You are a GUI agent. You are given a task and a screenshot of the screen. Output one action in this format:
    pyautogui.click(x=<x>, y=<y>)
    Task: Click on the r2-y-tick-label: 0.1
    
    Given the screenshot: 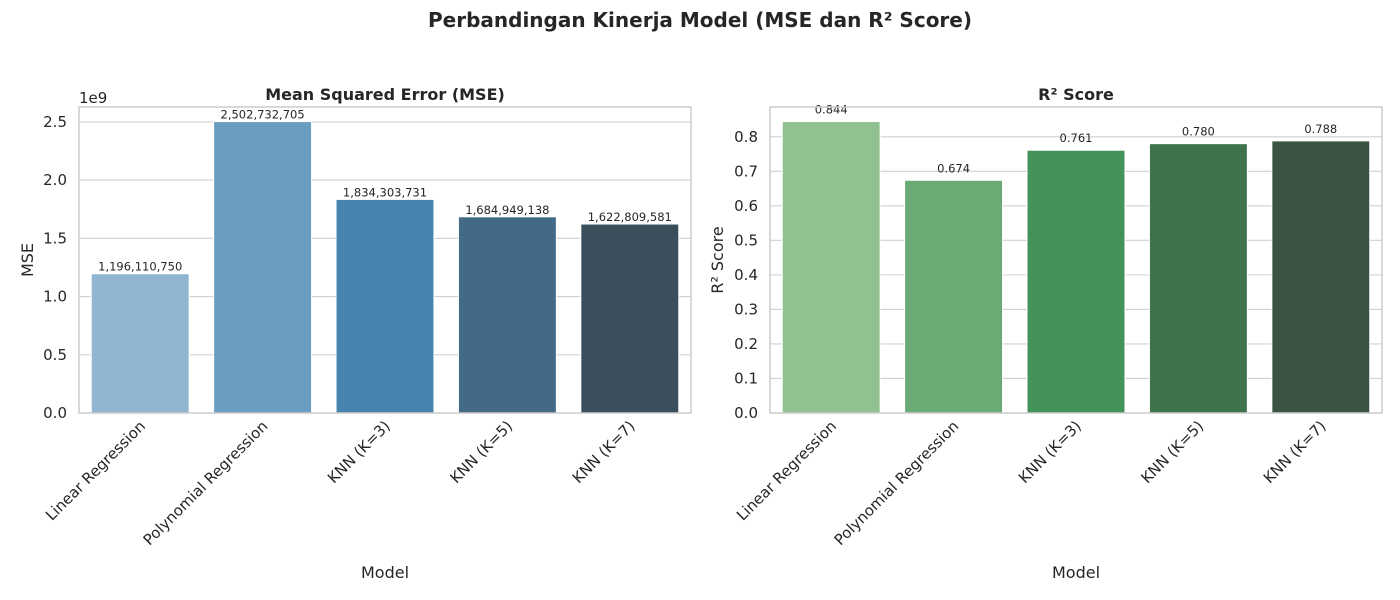 What is the action you would take?
    pyautogui.click(x=746, y=378)
    